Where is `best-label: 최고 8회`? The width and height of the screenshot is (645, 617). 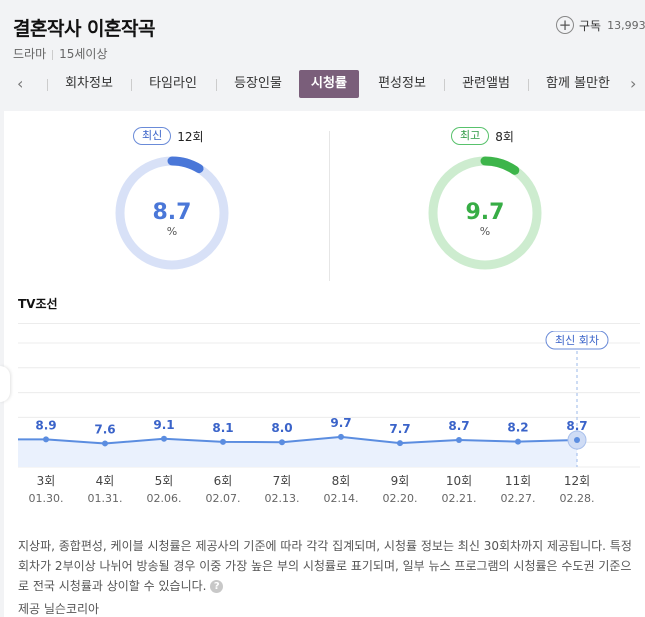 best-label: 최고 8회 is located at coordinates (482, 136).